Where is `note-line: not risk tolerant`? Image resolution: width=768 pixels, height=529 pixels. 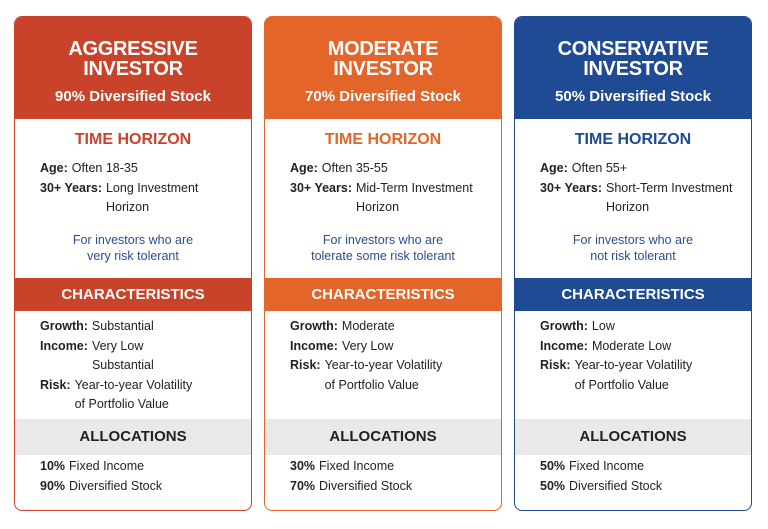 note-line: not risk tolerant is located at coordinates (633, 255).